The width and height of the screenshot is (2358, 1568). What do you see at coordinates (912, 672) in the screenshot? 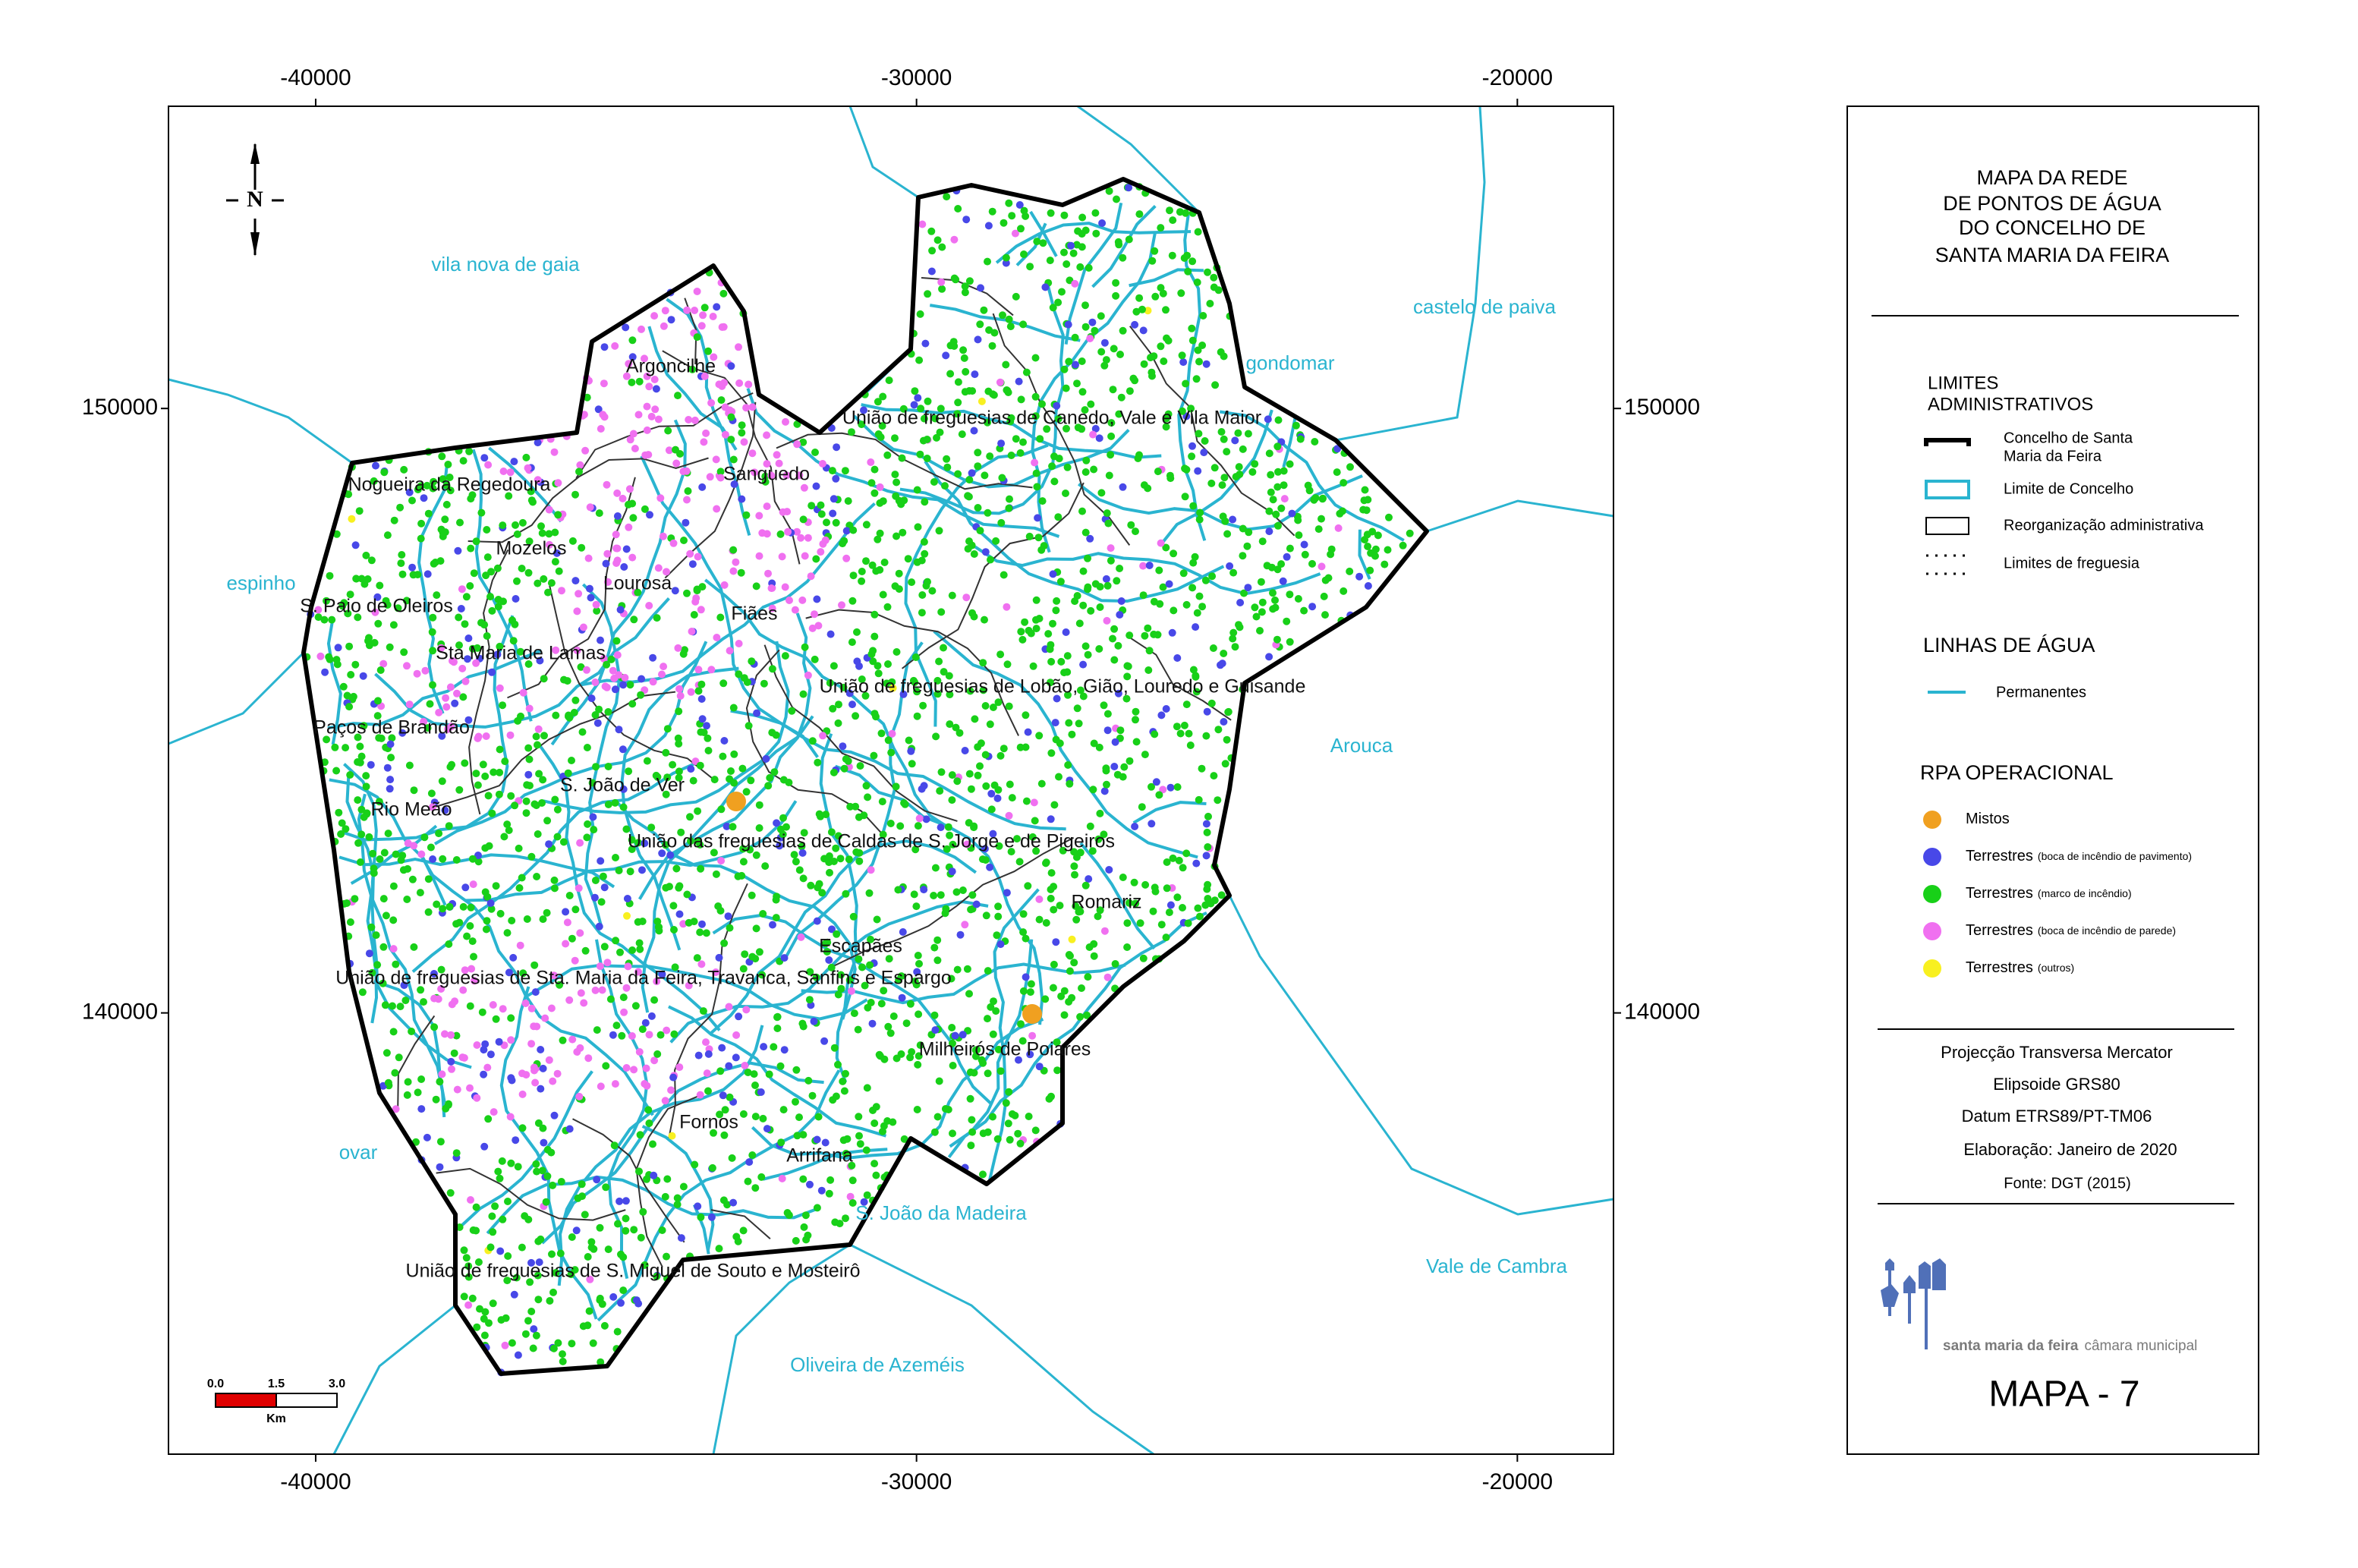
I see `parish-limit` at bounding box center [912, 672].